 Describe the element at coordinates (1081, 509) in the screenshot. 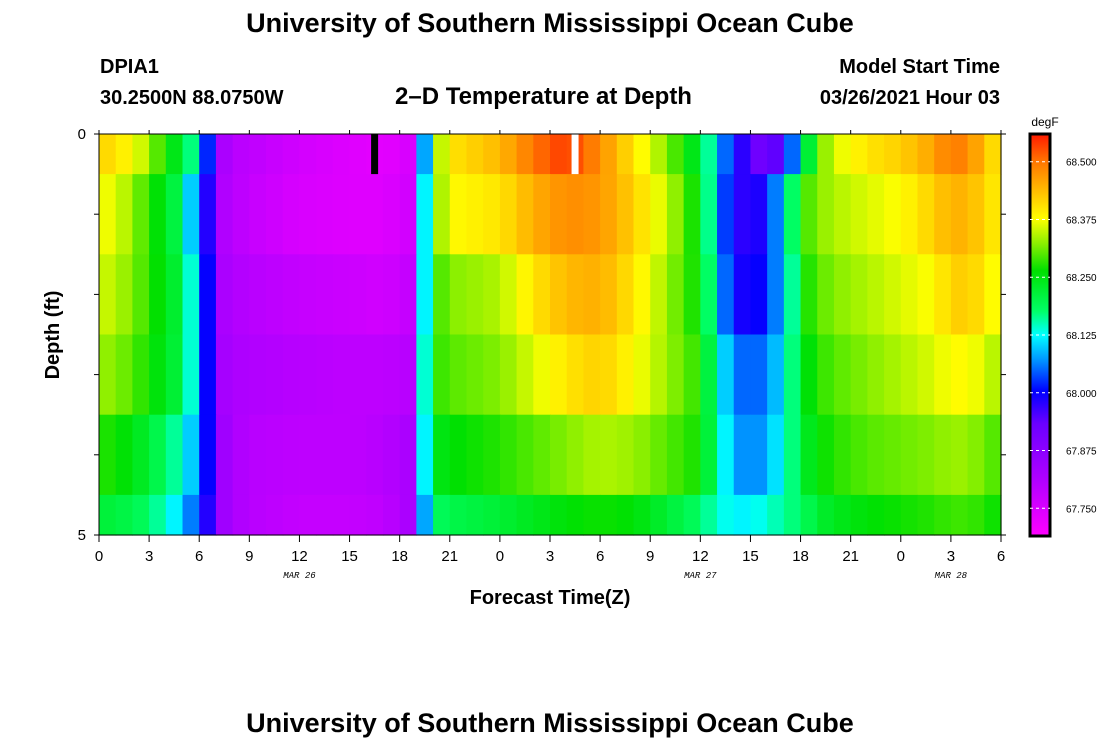

I see `colorbar-tick-label: 67.750` at that location.